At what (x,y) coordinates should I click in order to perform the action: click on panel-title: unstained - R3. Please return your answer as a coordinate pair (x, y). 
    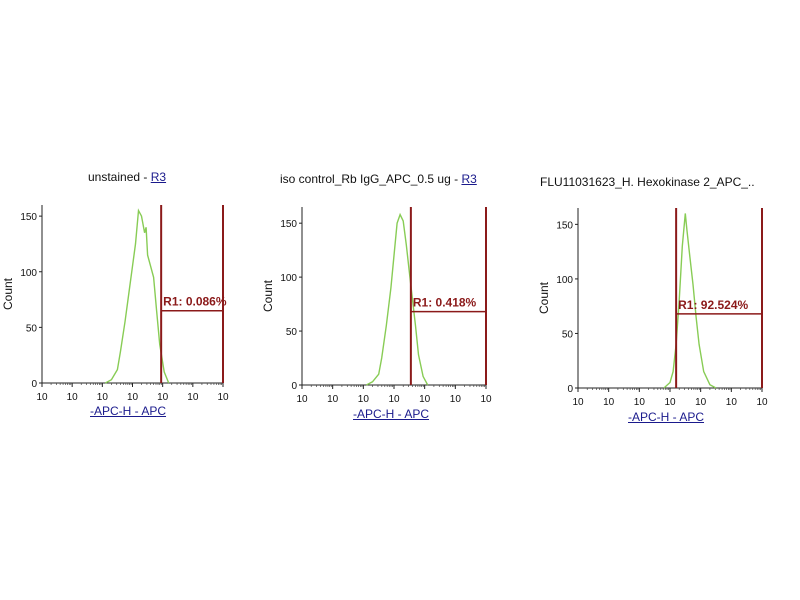
    Looking at the image, I should click on (127, 177).